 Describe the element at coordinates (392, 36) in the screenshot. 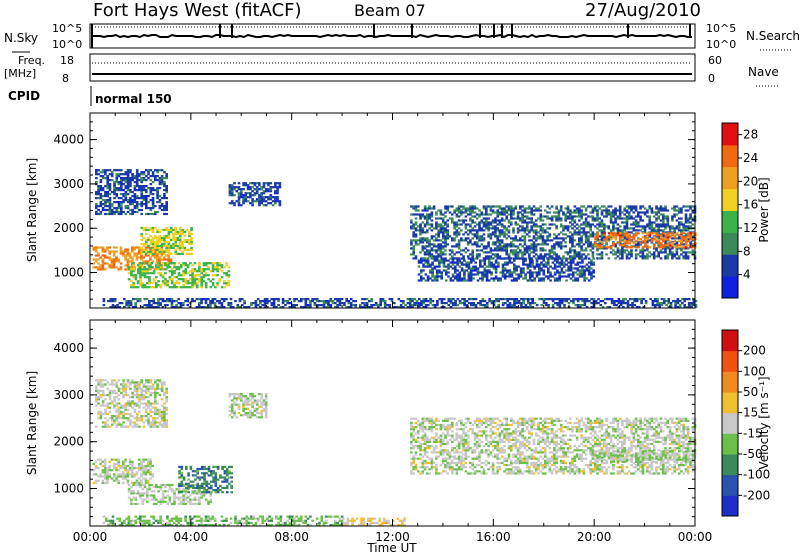

I see `nsky-trace` at that location.